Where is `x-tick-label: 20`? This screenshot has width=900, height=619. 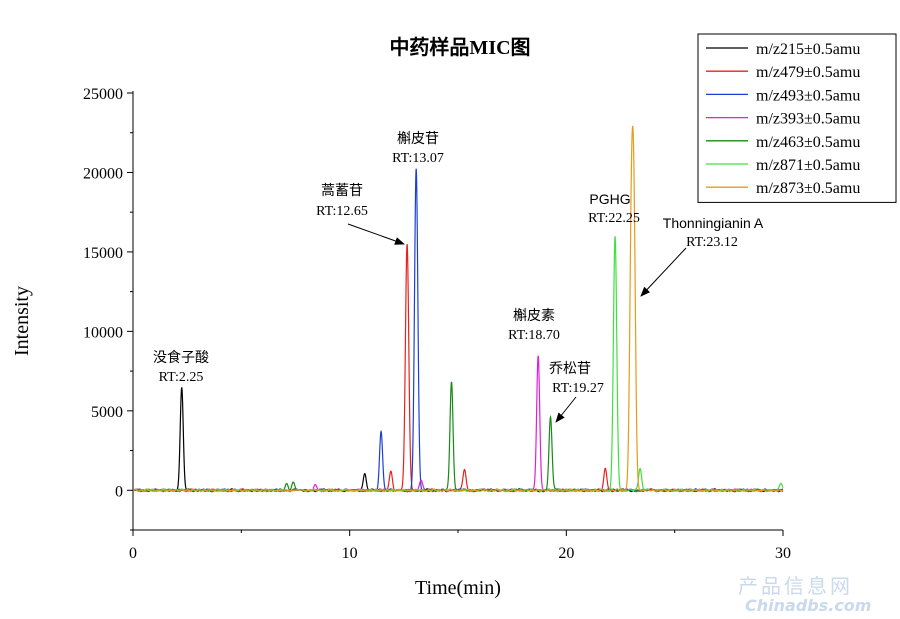
x-tick-label: 20 is located at coordinates (566, 553).